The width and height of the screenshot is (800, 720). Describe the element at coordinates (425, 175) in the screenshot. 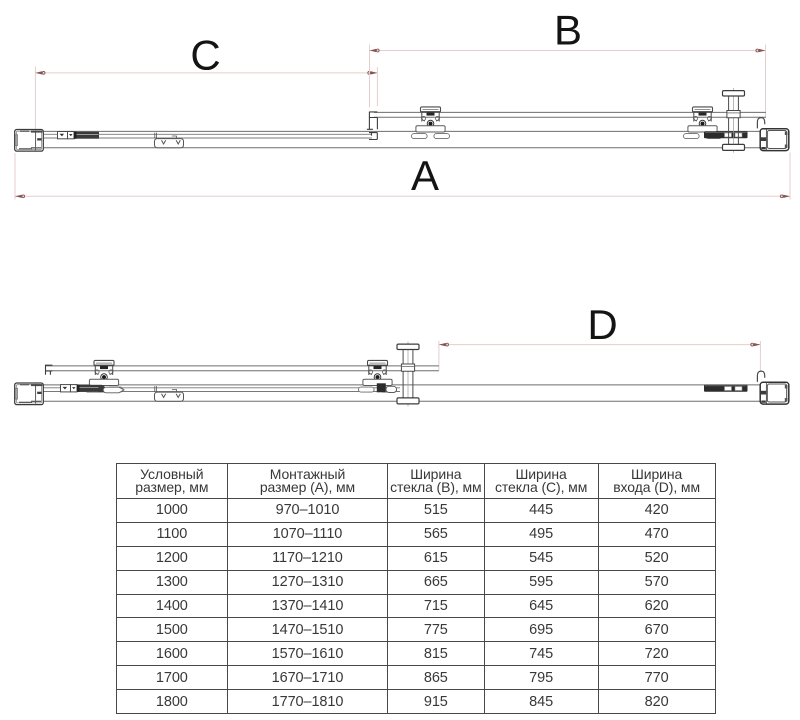

I see `svg-text: A` at that location.